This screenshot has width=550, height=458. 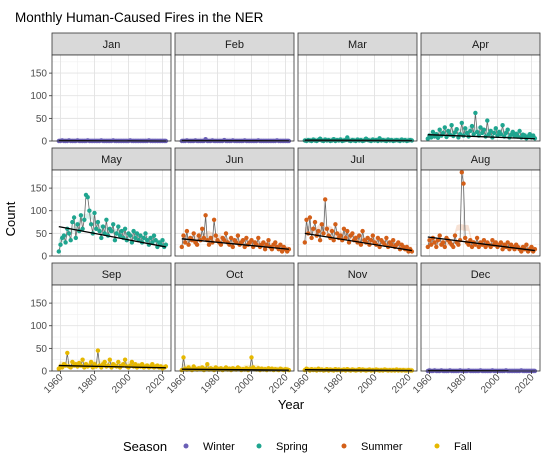 I want to click on x-tick-label: 1960, so click(x=177, y=384).